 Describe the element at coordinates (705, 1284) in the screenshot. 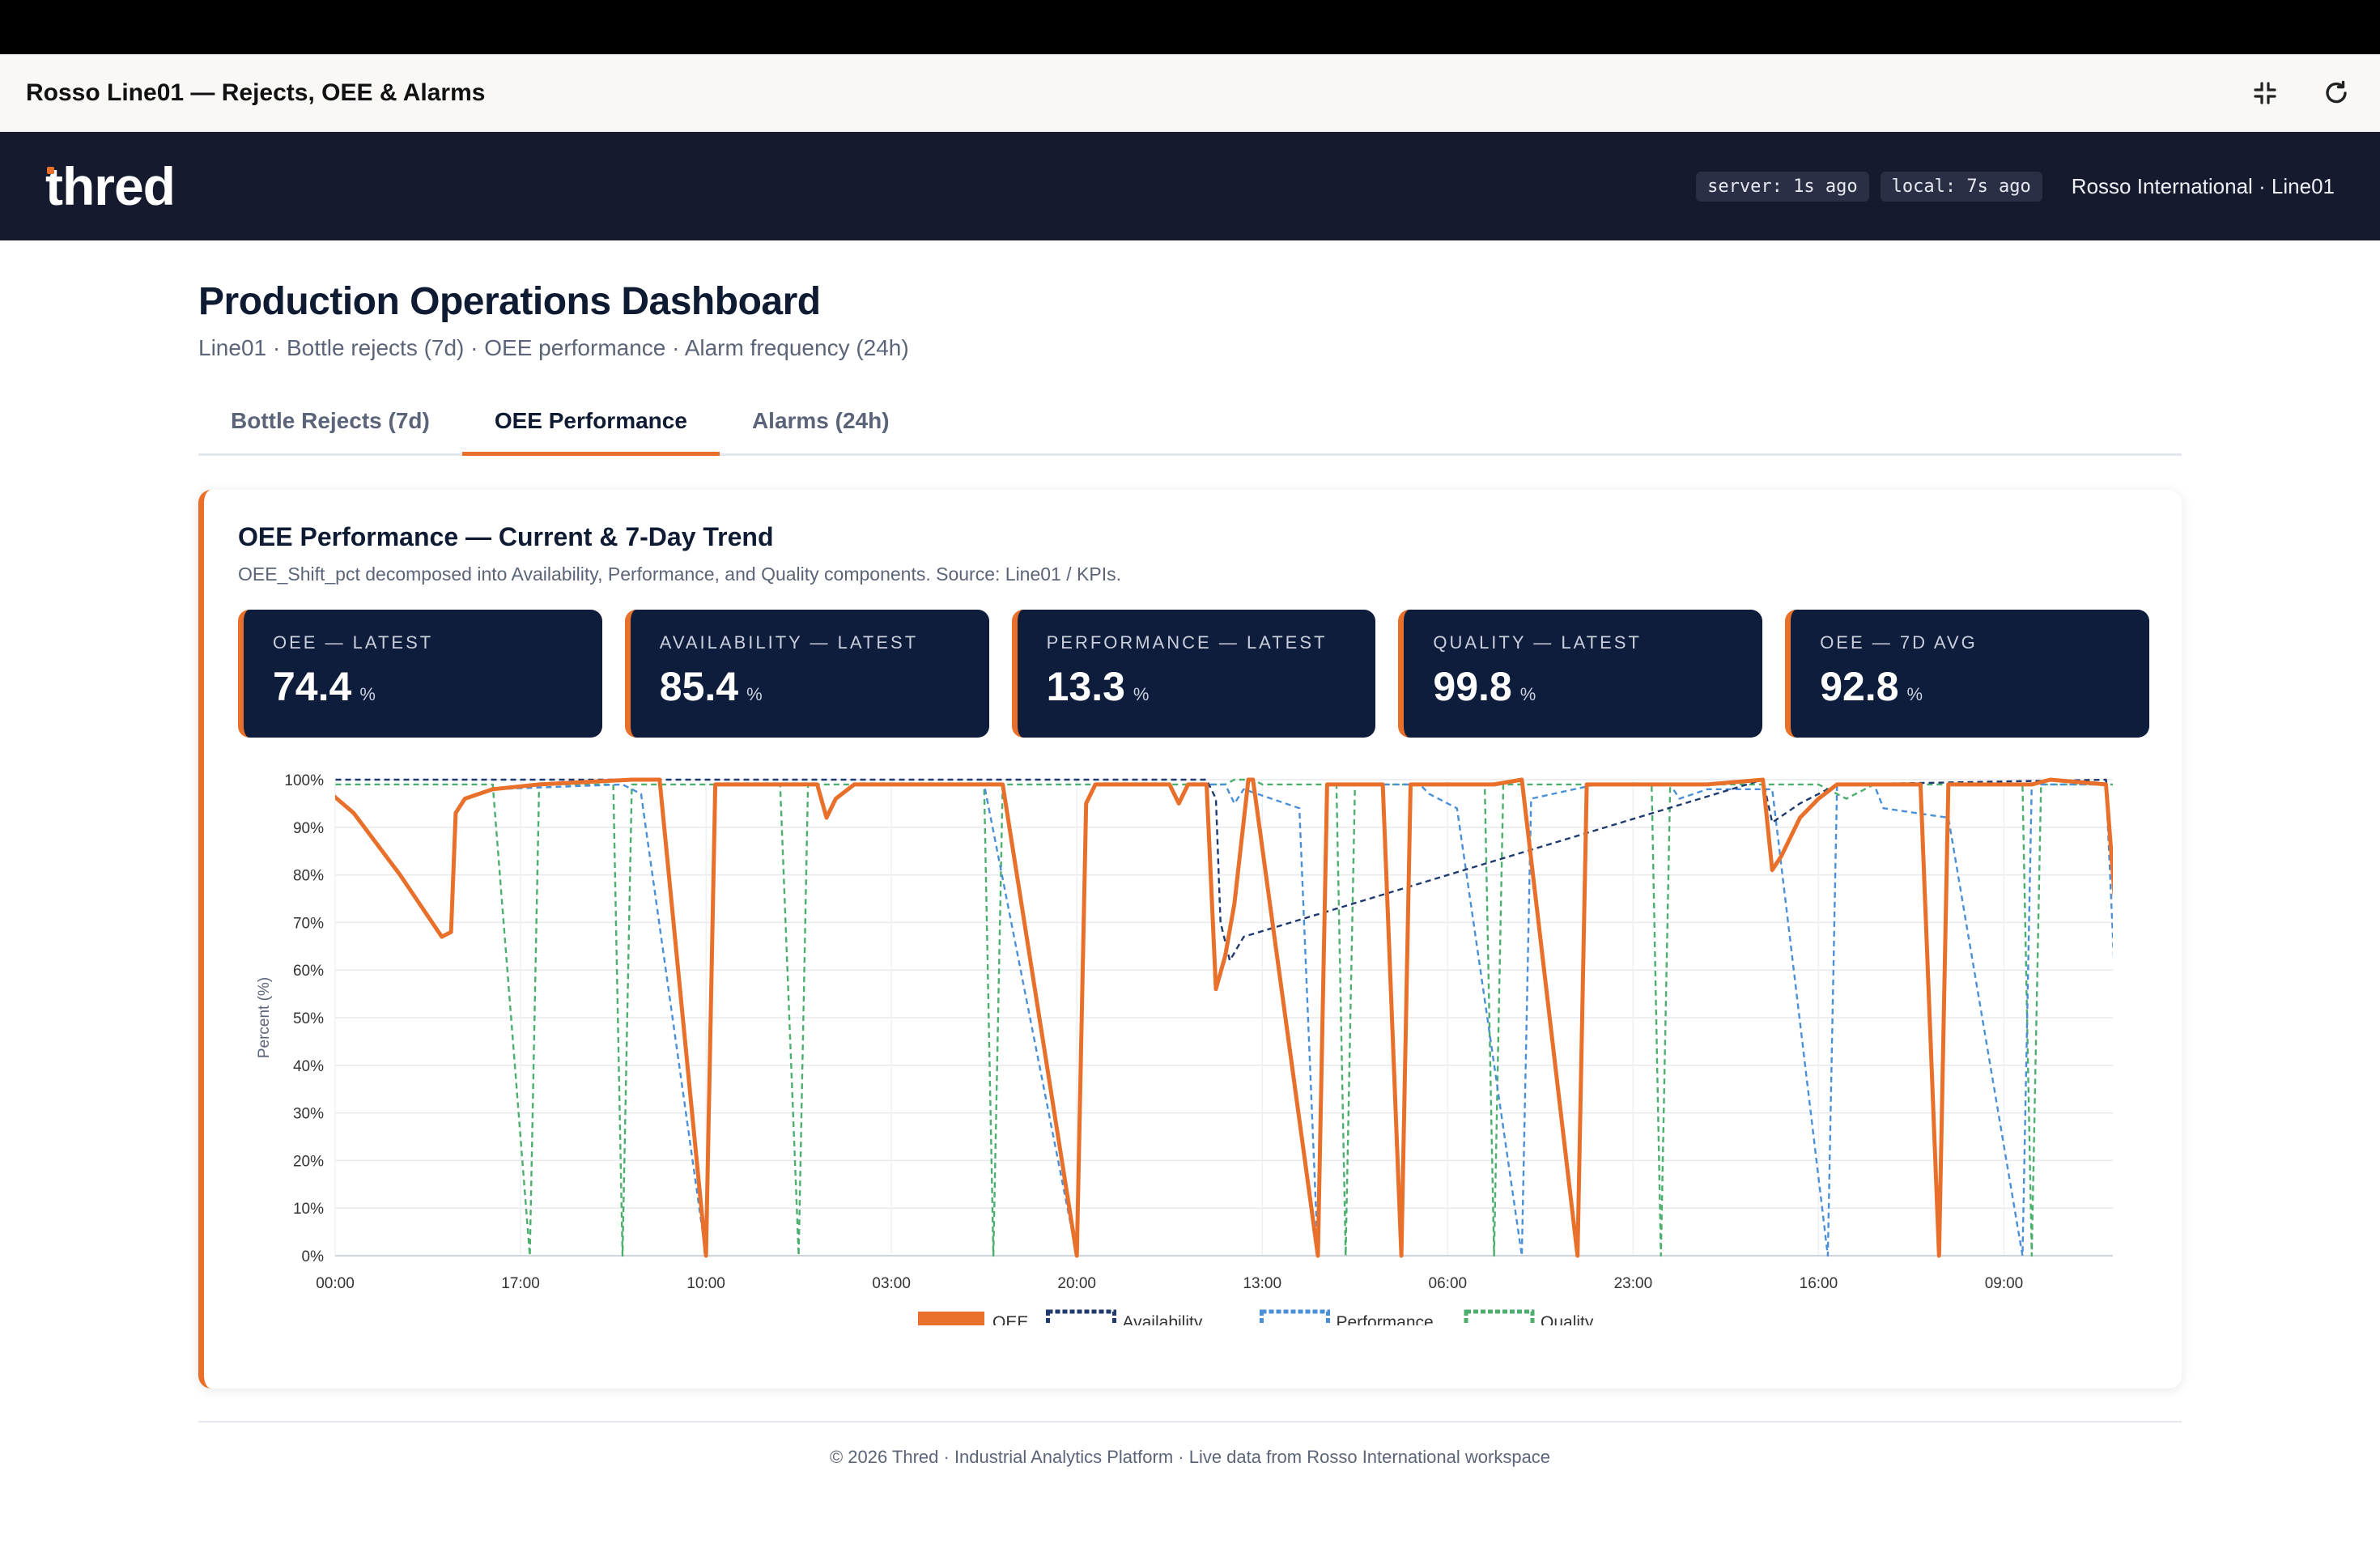

I see `x-tick-label: 10:00` at that location.